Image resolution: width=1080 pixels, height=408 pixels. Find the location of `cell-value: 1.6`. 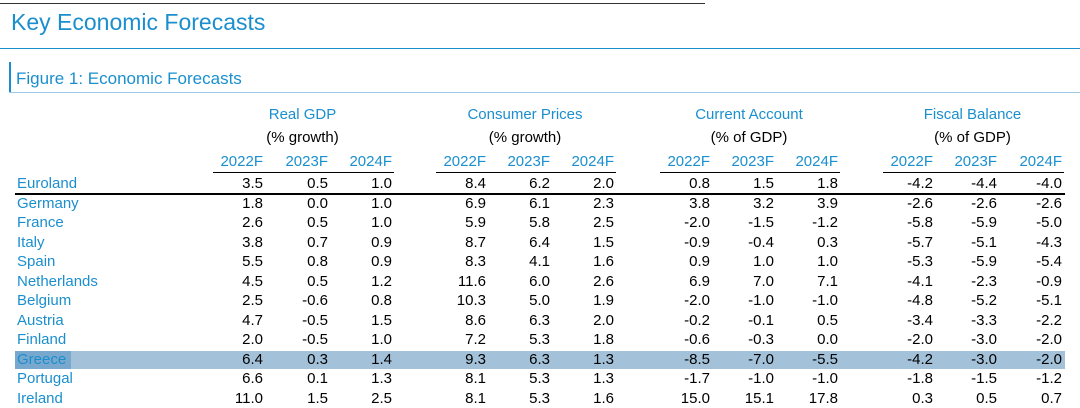

cell-value: 1.6 is located at coordinates (603, 398).